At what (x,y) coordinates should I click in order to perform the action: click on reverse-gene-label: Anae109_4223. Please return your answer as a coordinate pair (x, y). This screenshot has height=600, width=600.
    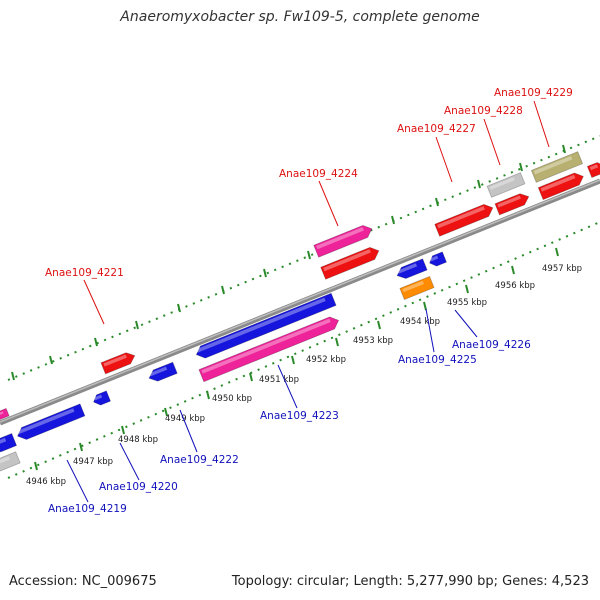
    Looking at the image, I should click on (299, 416).